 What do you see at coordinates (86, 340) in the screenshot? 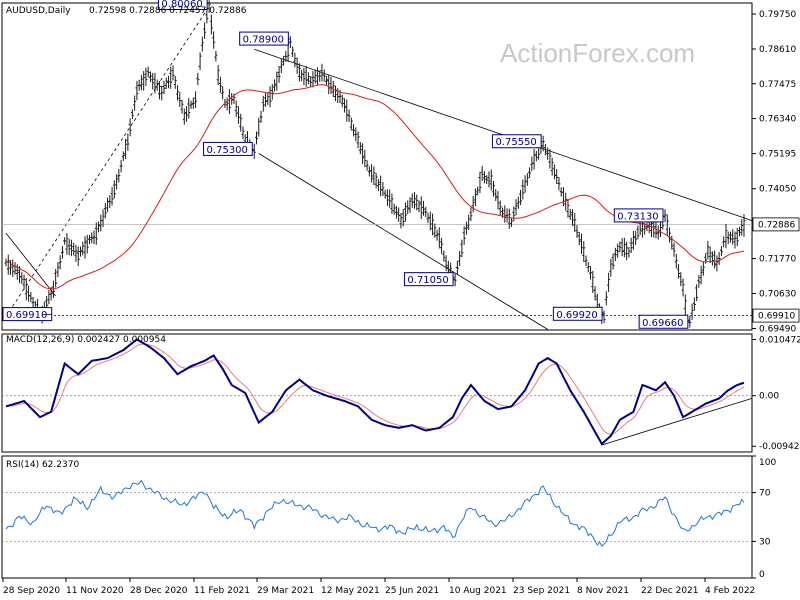
I see `macd-label: MACD(12,26,9) 0.002427 0.000954` at bounding box center [86, 340].